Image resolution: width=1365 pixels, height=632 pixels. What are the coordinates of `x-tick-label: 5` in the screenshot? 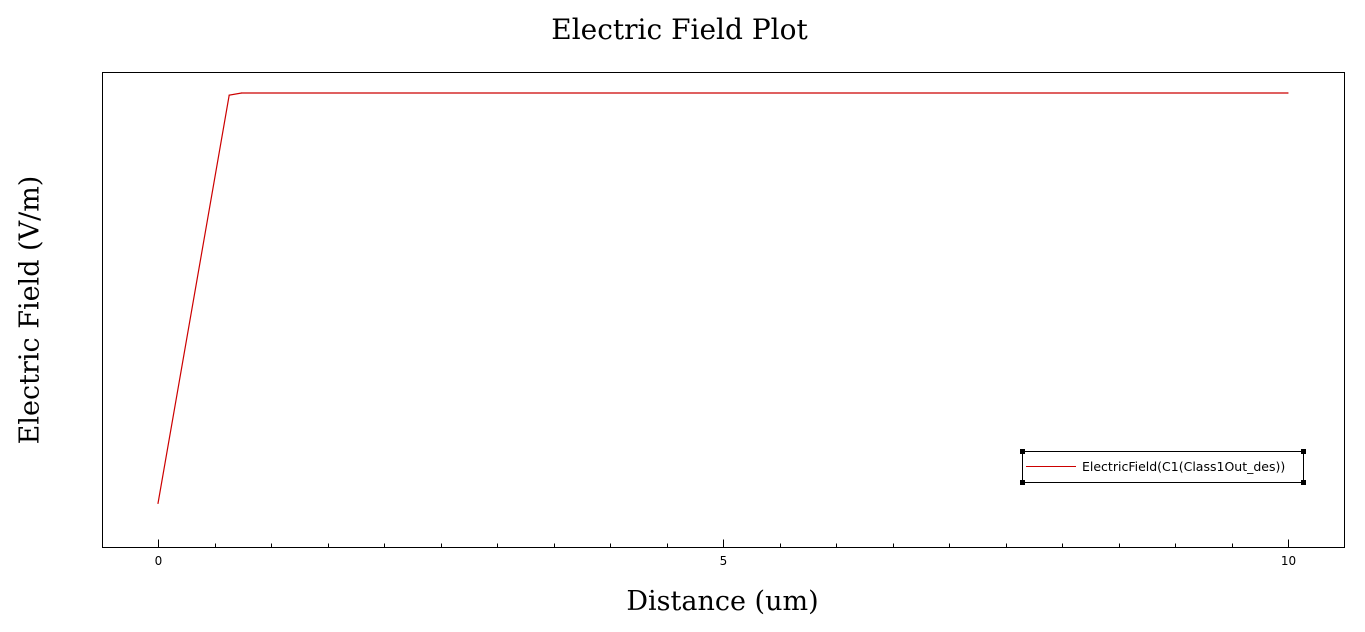 It's located at (724, 561).